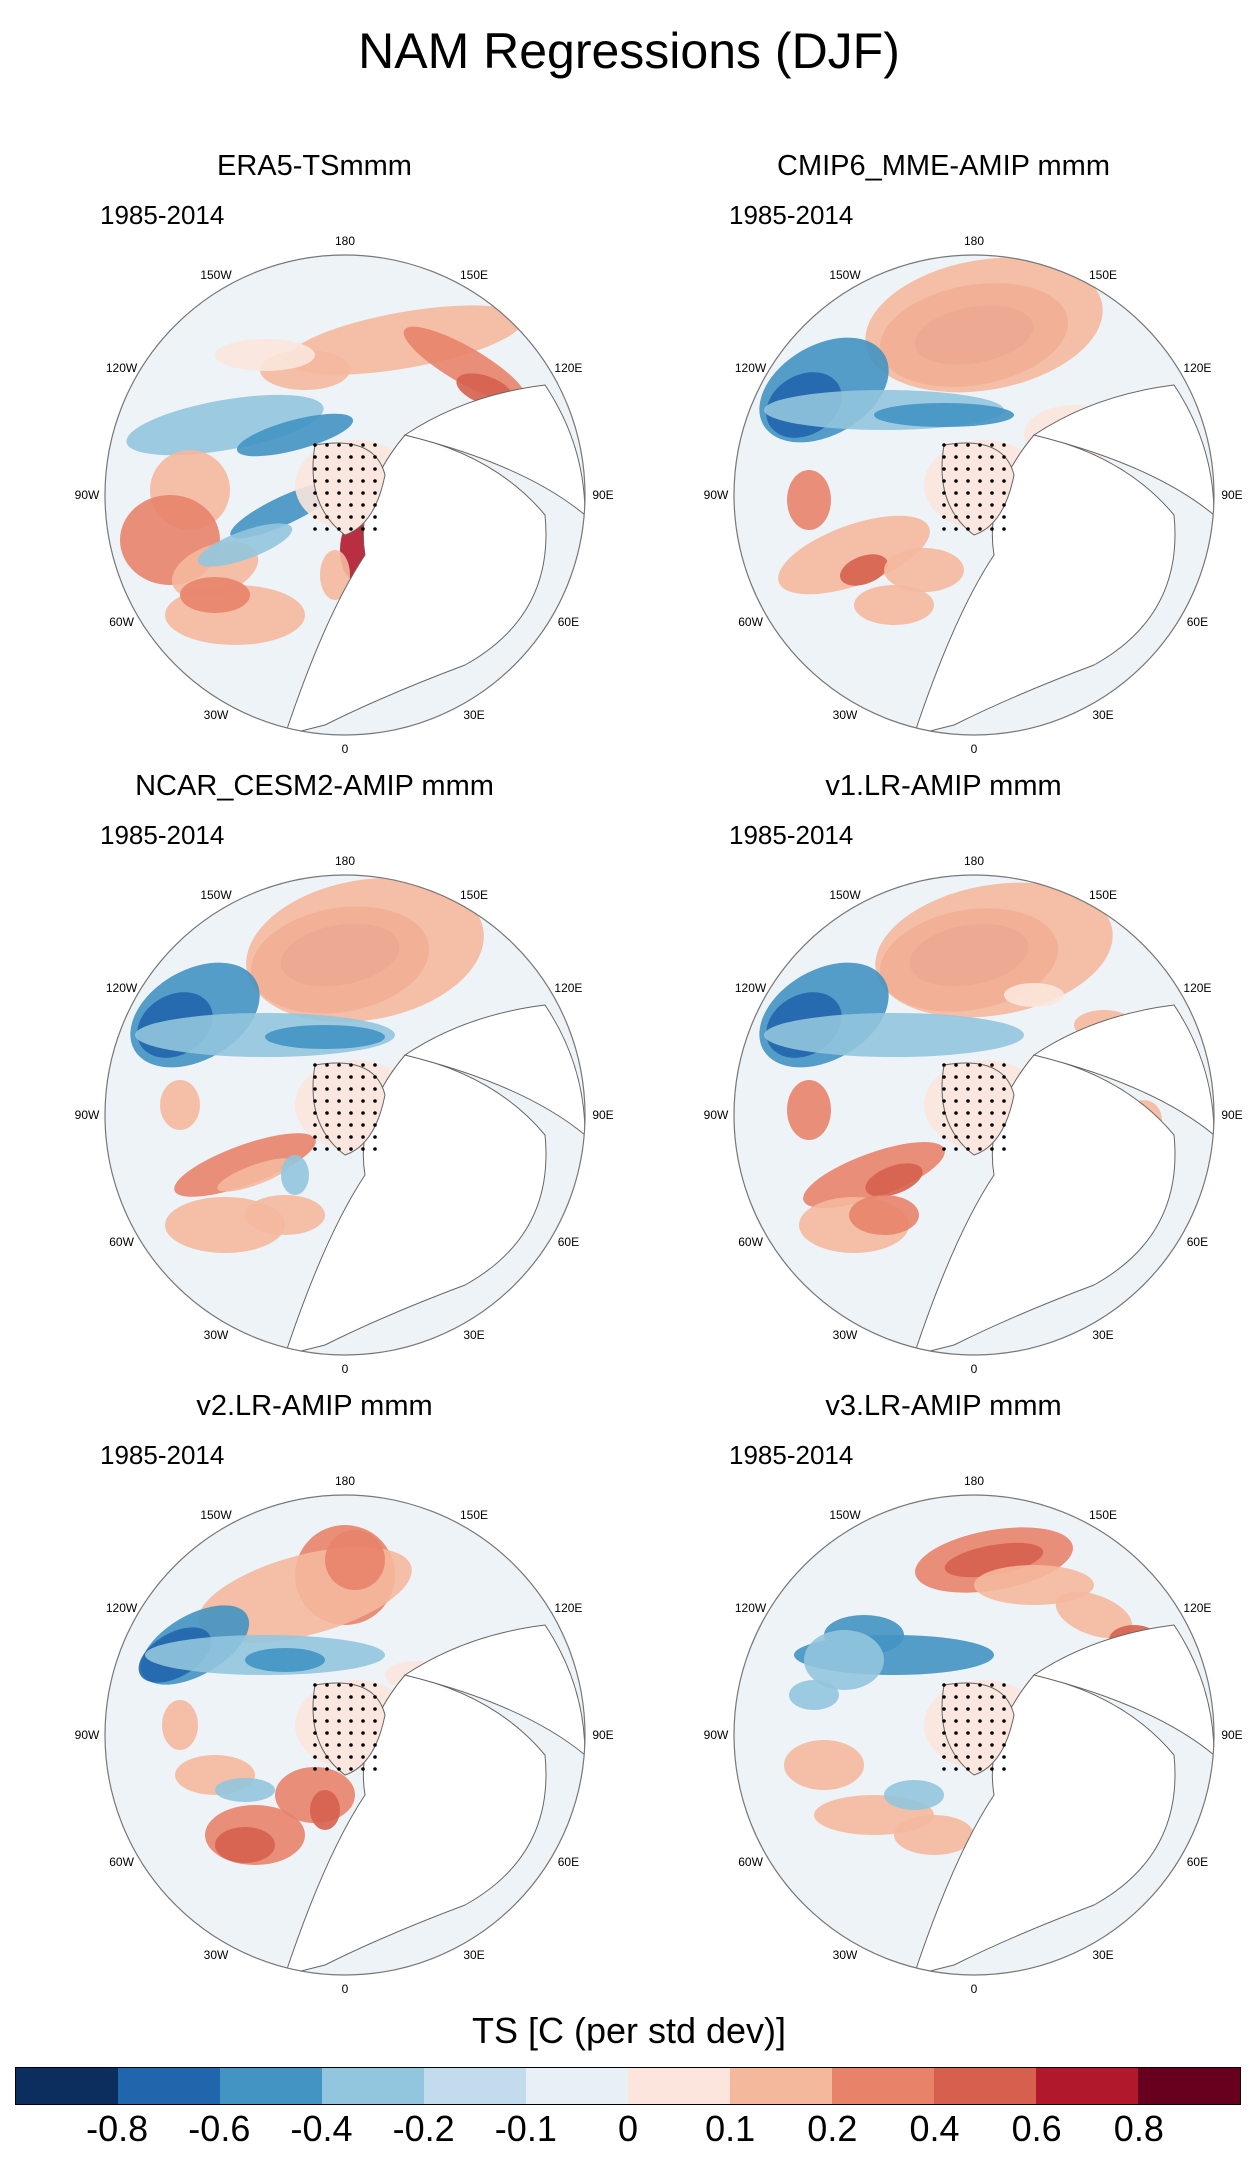  What do you see at coordinates (321, 2128) in the screenshot?
I see `colorbar-tick: -0.4` at bounding box center [321, 2128].